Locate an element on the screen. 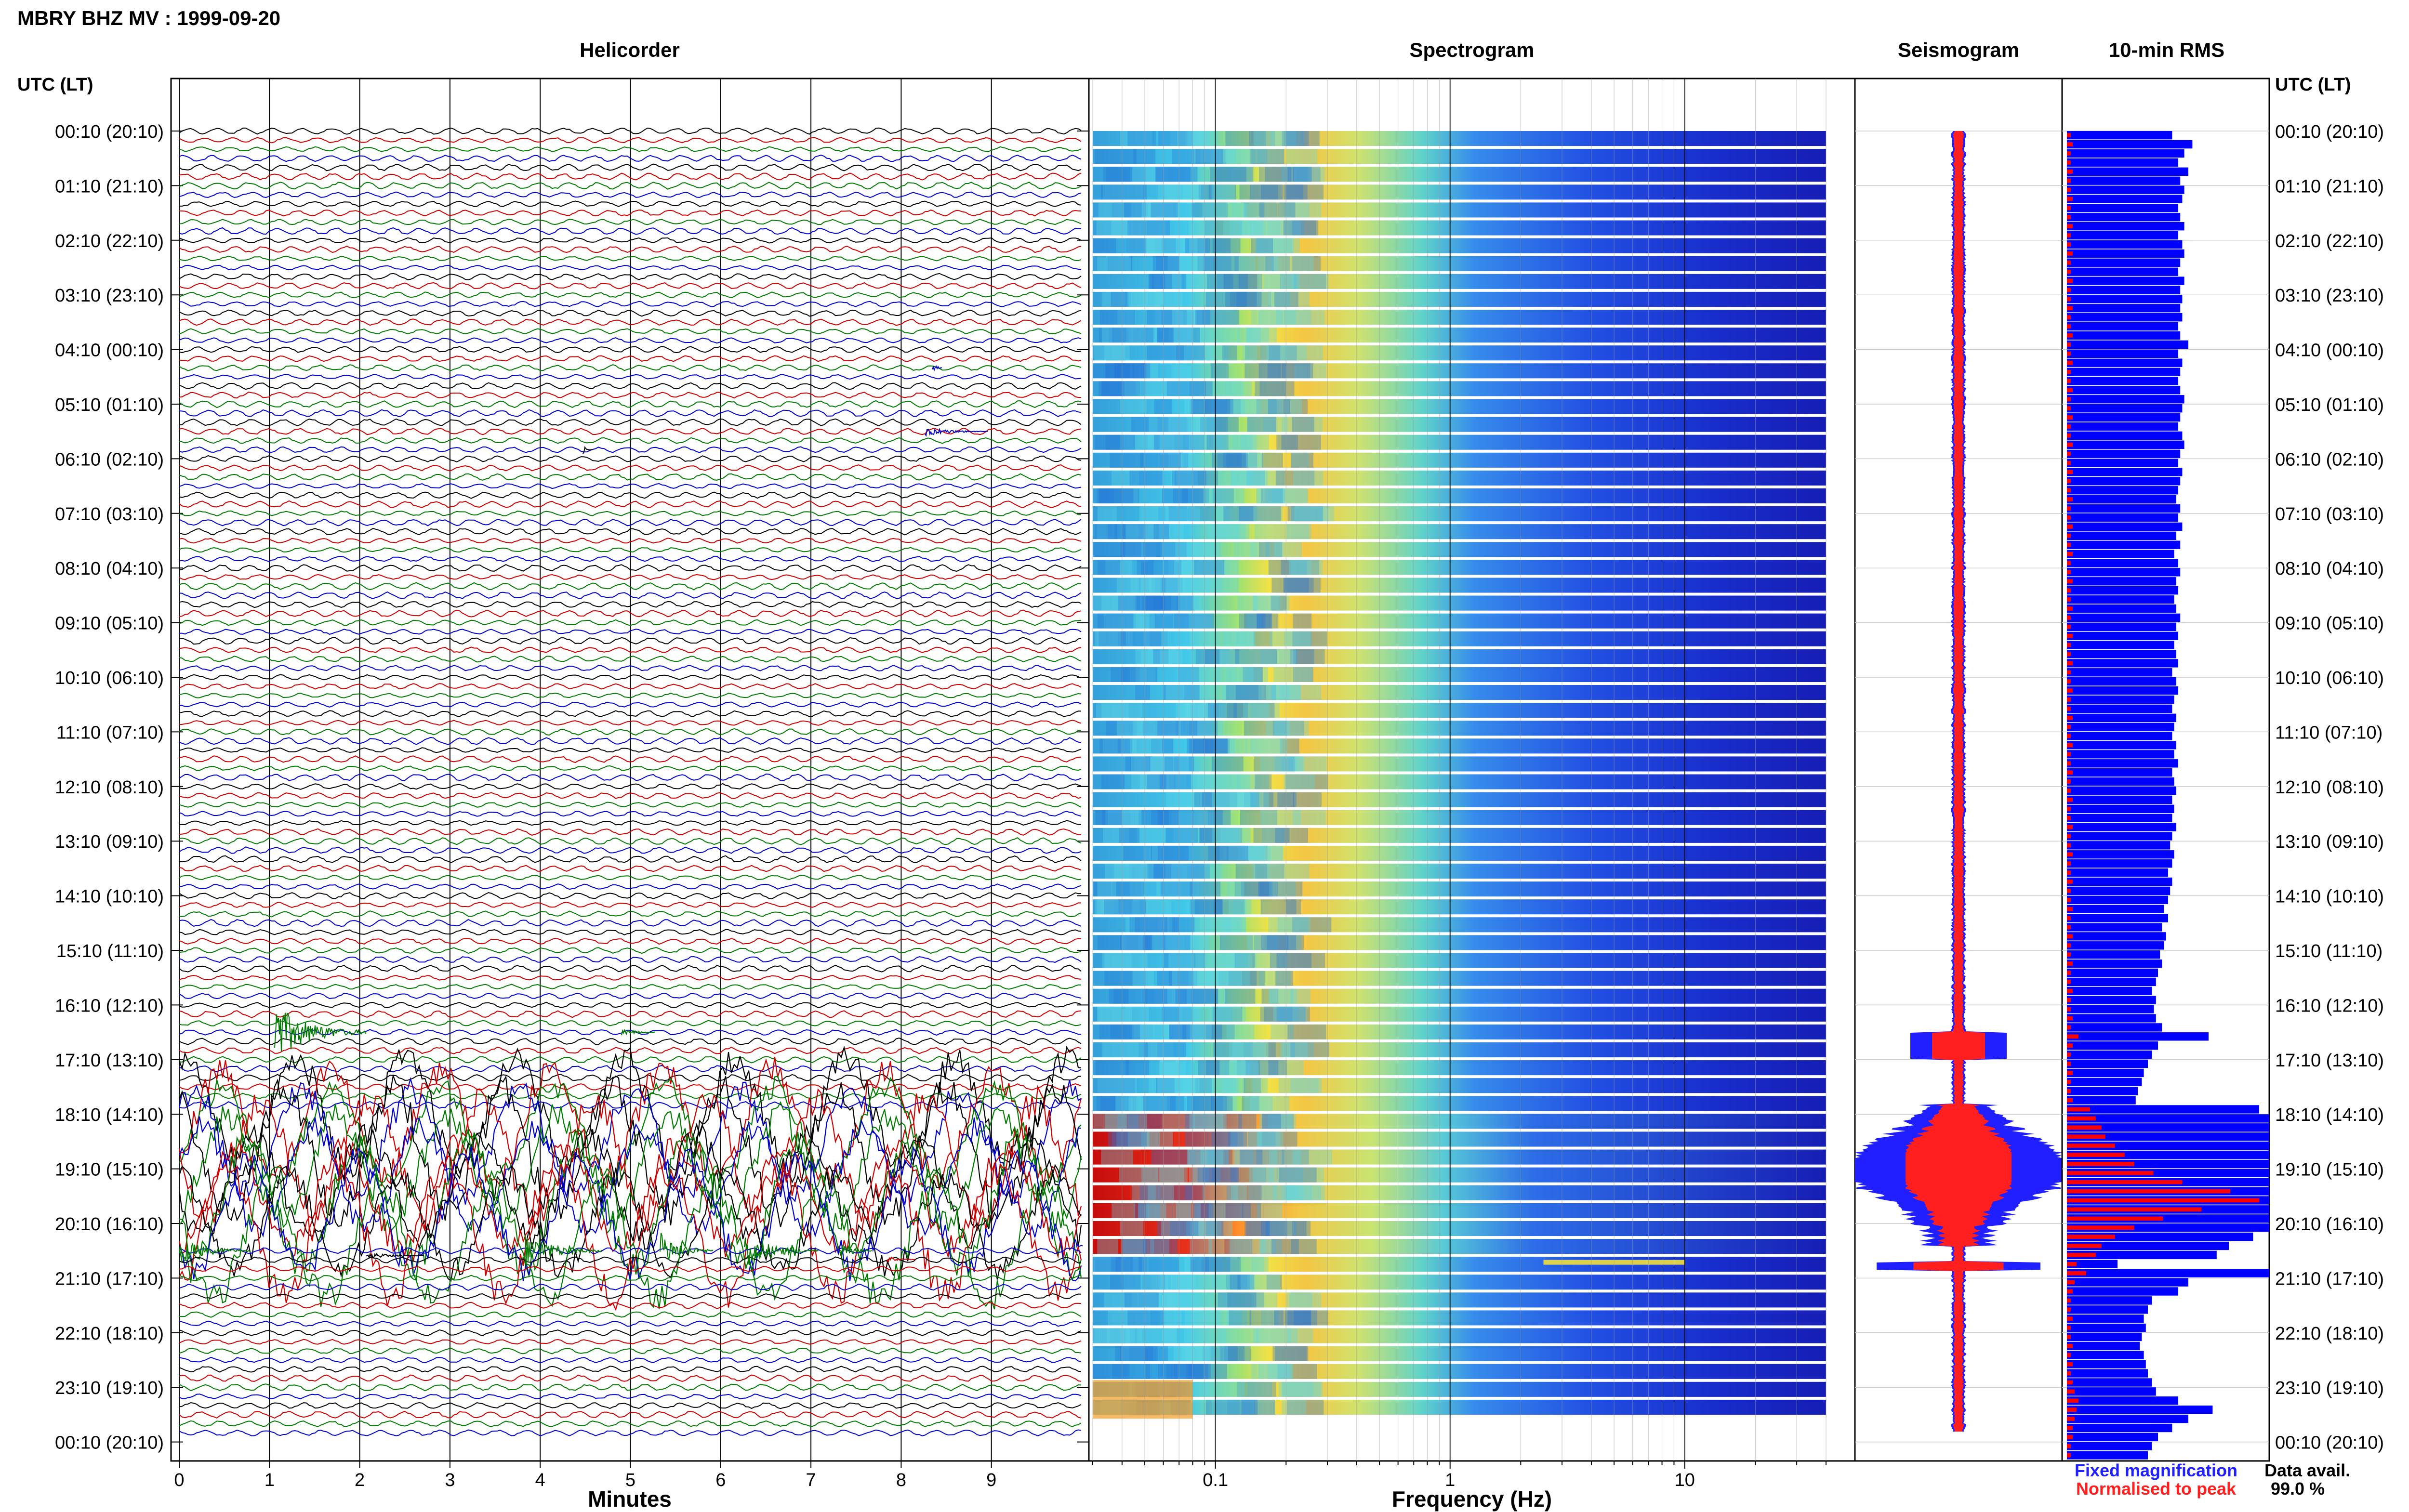 The width and height of the screenshot is (2409, 1512). minute-tick-label: 6 is located at coordinates (720, 1480).